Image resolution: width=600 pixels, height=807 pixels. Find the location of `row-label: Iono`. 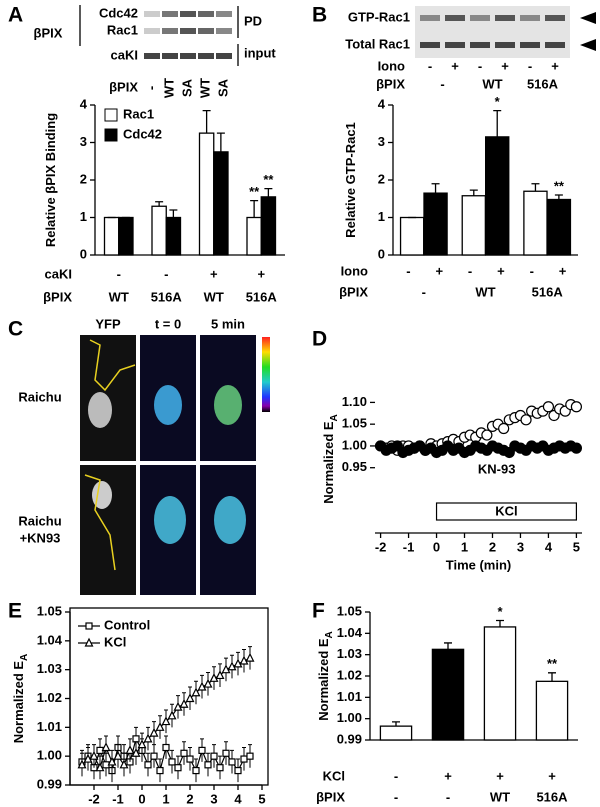

row-label: Iono is located at coordinates (354, 270).